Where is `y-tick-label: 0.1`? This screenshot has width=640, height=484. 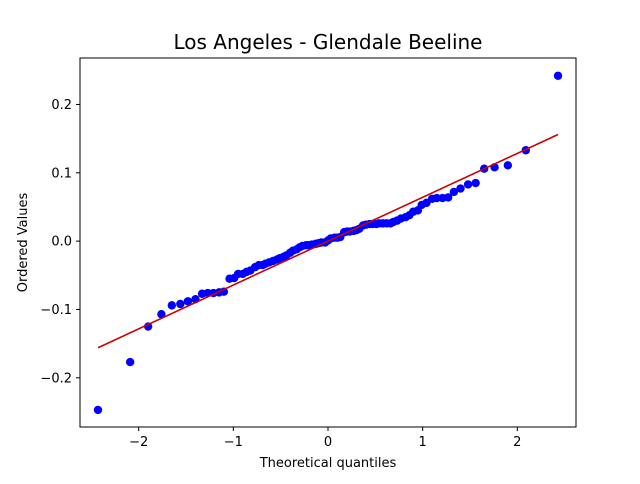
y-tick-label: 0.1 is located at coordinates (61, 173).